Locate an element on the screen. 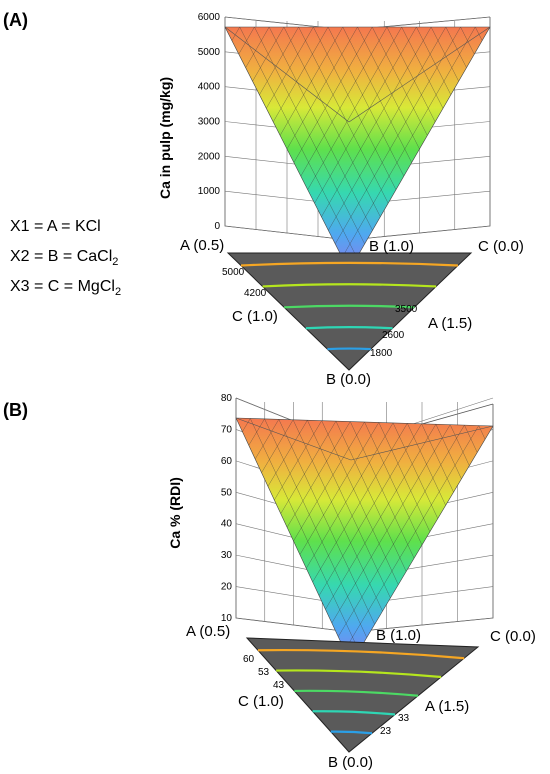  chart-b-vertex-a: A (0.5) is located at coordinates (208, 631).